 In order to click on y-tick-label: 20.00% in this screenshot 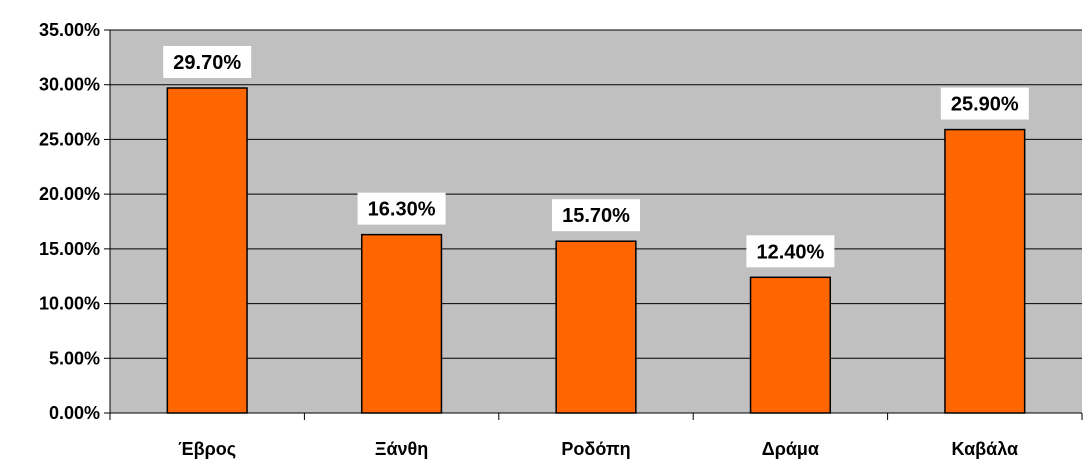, I will do `click(69, 194)`.